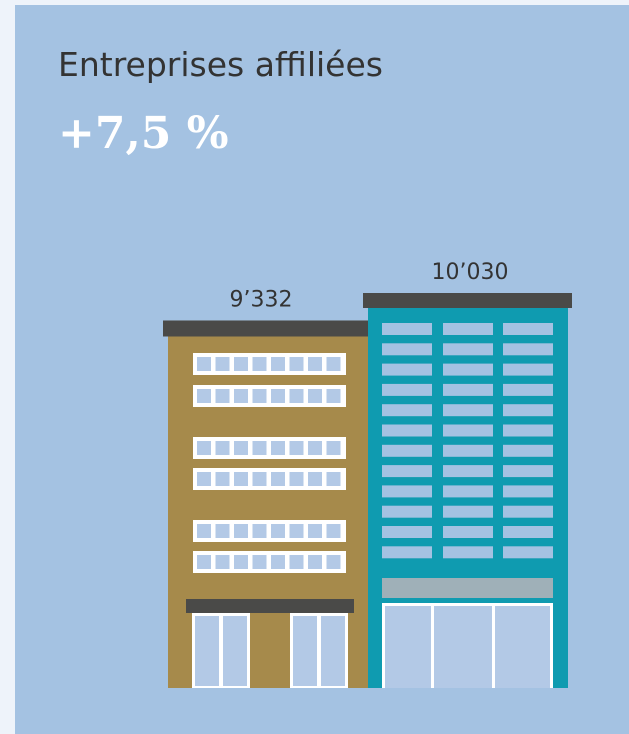  What do you see at coordinates (261, 299) in the screenshot?
I see `data-label: 9’332` at bounding box center [261, 299].